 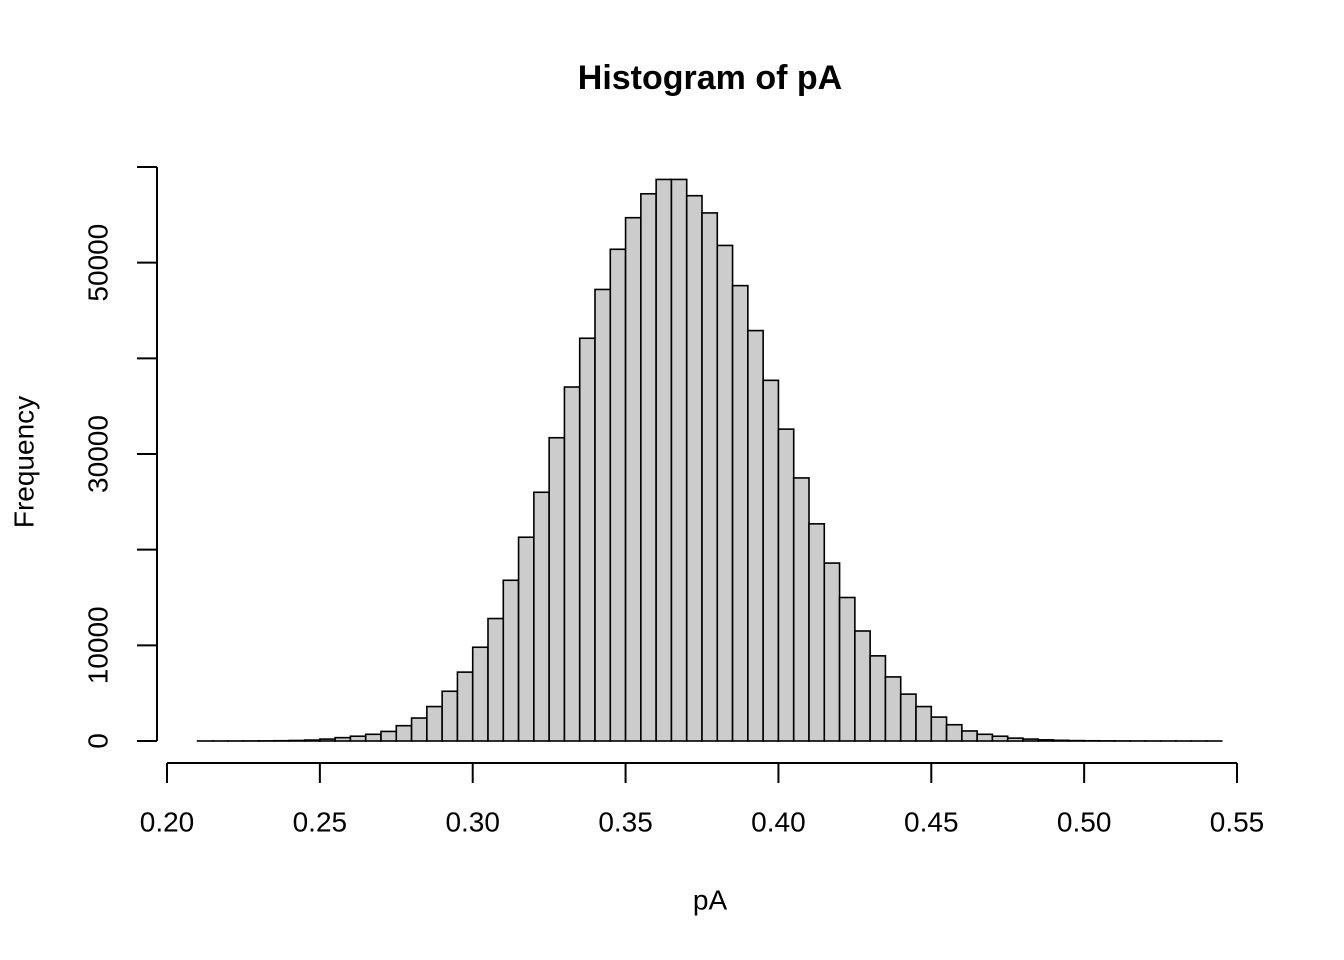 I want to click on chart-title: Histogram of pA, so click(x=710, y=78).